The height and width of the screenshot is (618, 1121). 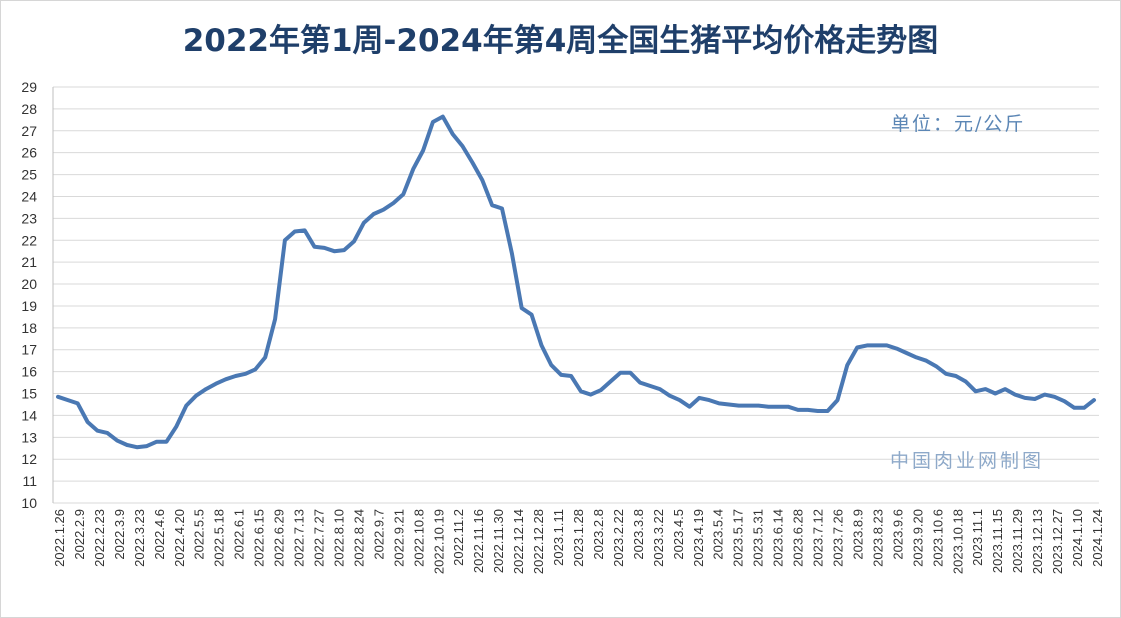 What do you see at coordinates (1057, 541) in the screenshot?
I see `x-tick-label: 2023.12.27` at bounding box center [1057, 541].